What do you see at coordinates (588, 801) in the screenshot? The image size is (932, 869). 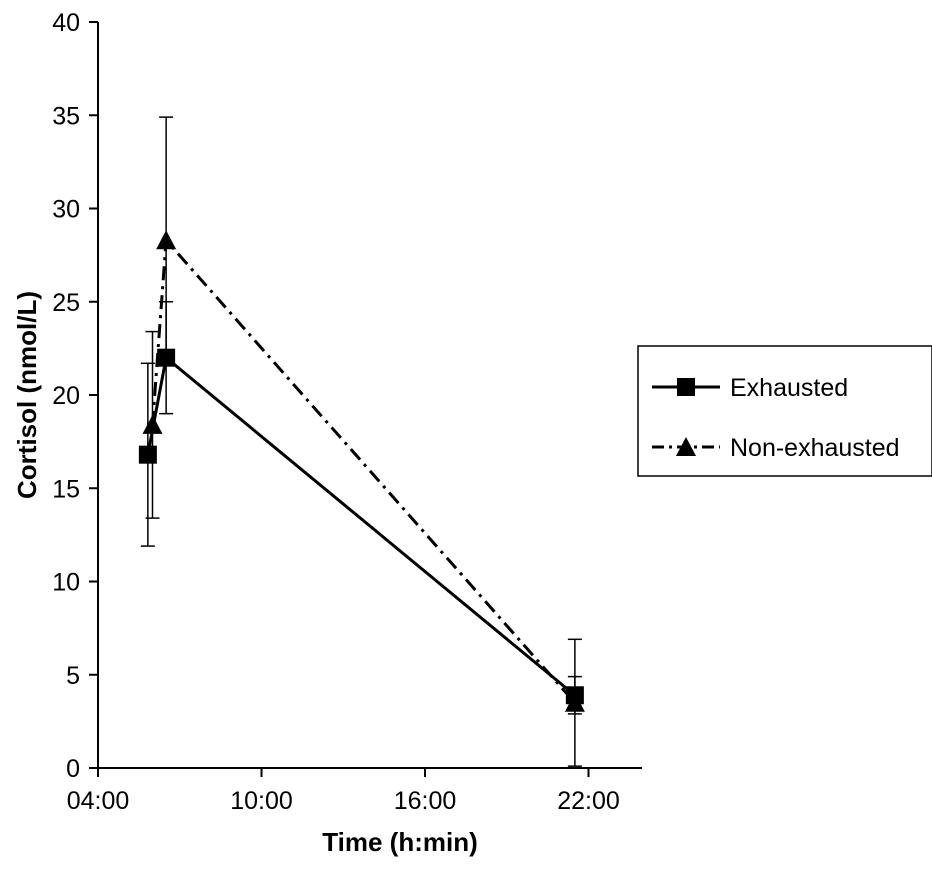 I see `x-tick-label: 22:00` at bounding box center [588, 801].